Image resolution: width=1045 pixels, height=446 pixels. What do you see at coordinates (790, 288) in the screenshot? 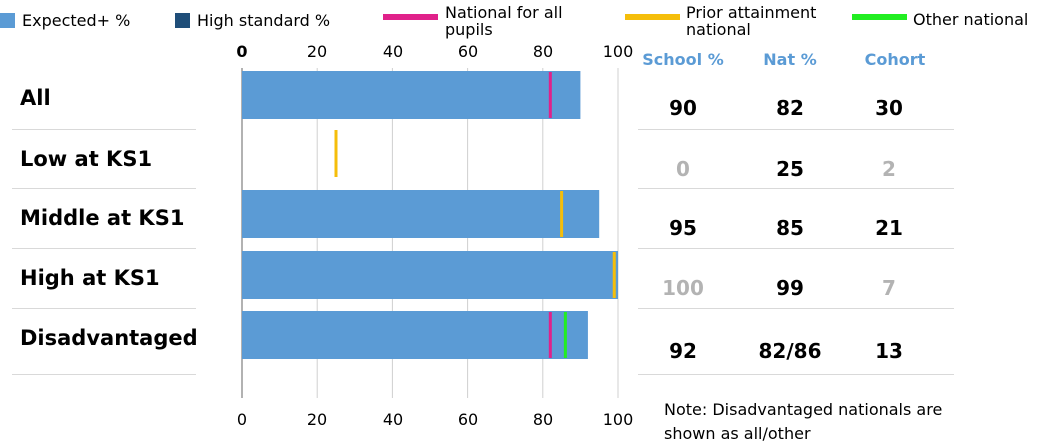
I see `cell-nat-high: 99` at bounding box center [790, 288].